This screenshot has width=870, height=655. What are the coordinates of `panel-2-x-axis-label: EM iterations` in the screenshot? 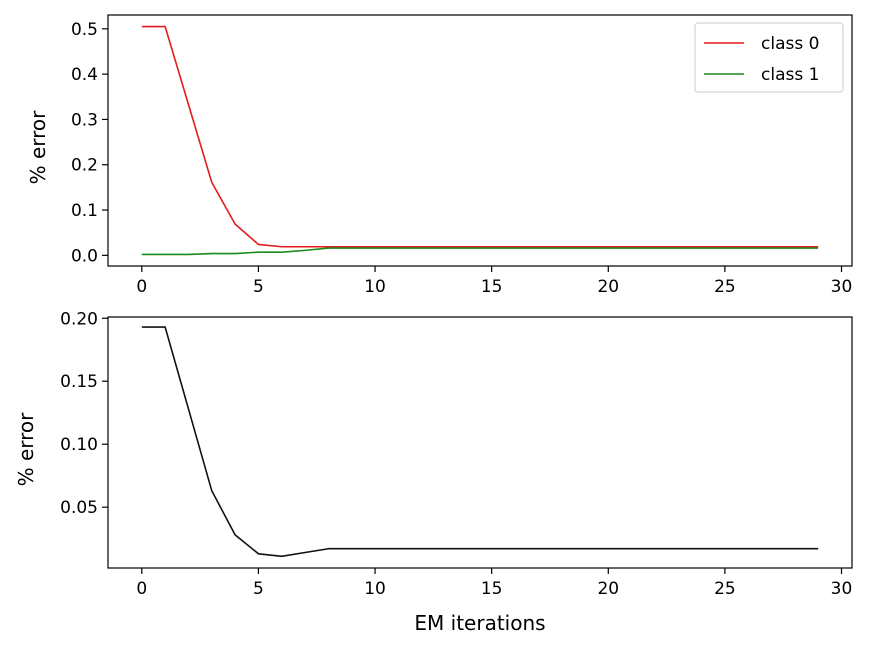 It's located at (479, 623).